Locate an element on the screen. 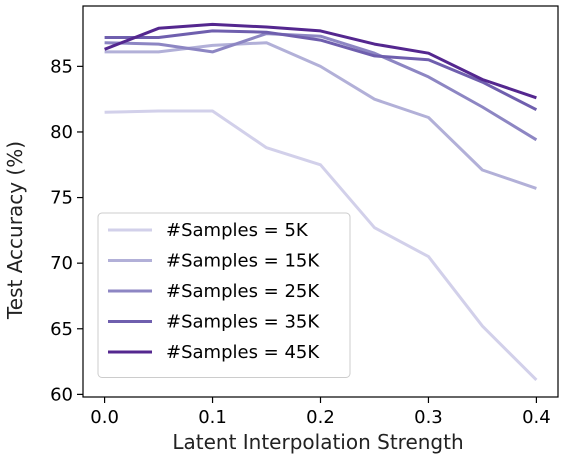 The image size is (563, 457). y-tick-label: 65 is located at coordinates (61, 329).